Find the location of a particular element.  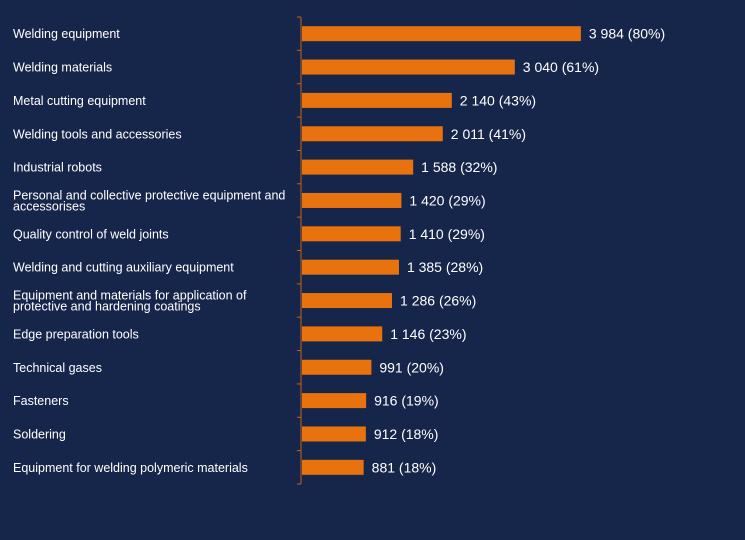

data-label: 1 420 (29%) is located at coordinates (447, 200).